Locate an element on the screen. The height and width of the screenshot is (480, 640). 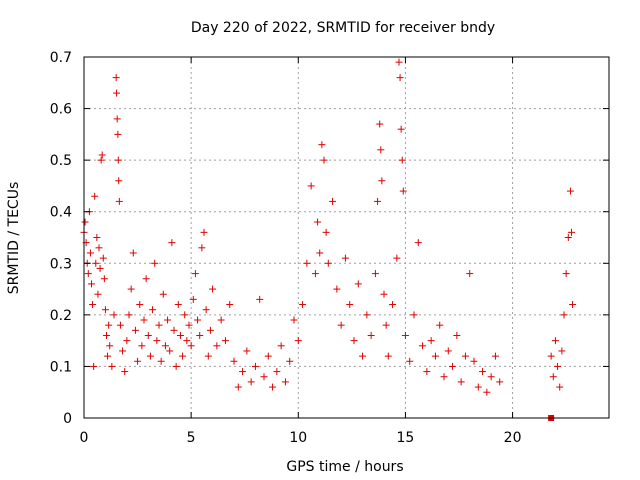
x-tick-label: 15 is located at coordinates (406, 438).